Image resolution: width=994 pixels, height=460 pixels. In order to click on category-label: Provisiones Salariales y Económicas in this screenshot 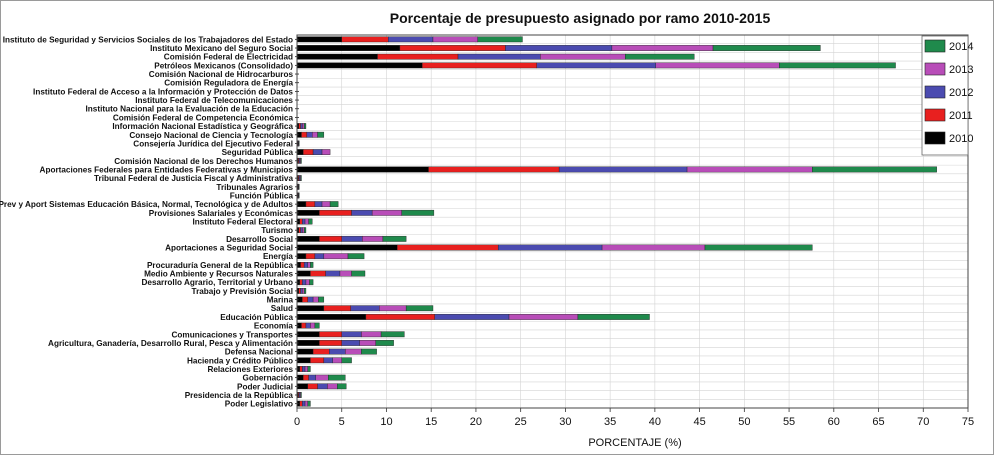, I will do `click(221, 213)`.